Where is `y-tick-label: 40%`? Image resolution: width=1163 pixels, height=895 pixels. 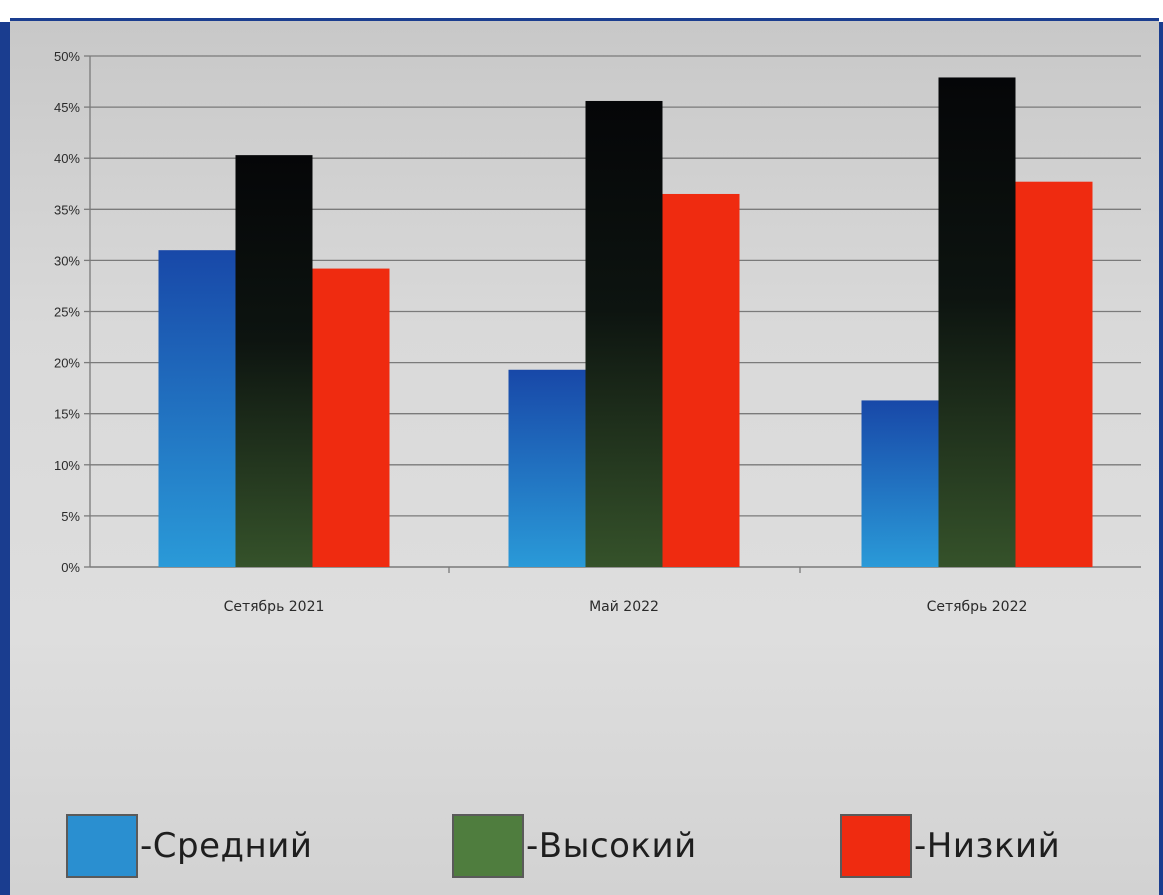
y-tick-label: 40% is located at coordinates (67, 158).